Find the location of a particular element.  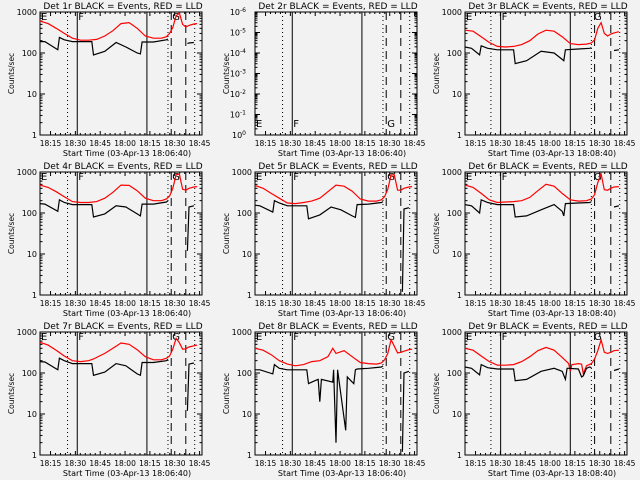

y-tick-label: 10⁻¹ is located at coordinates (238, 115).